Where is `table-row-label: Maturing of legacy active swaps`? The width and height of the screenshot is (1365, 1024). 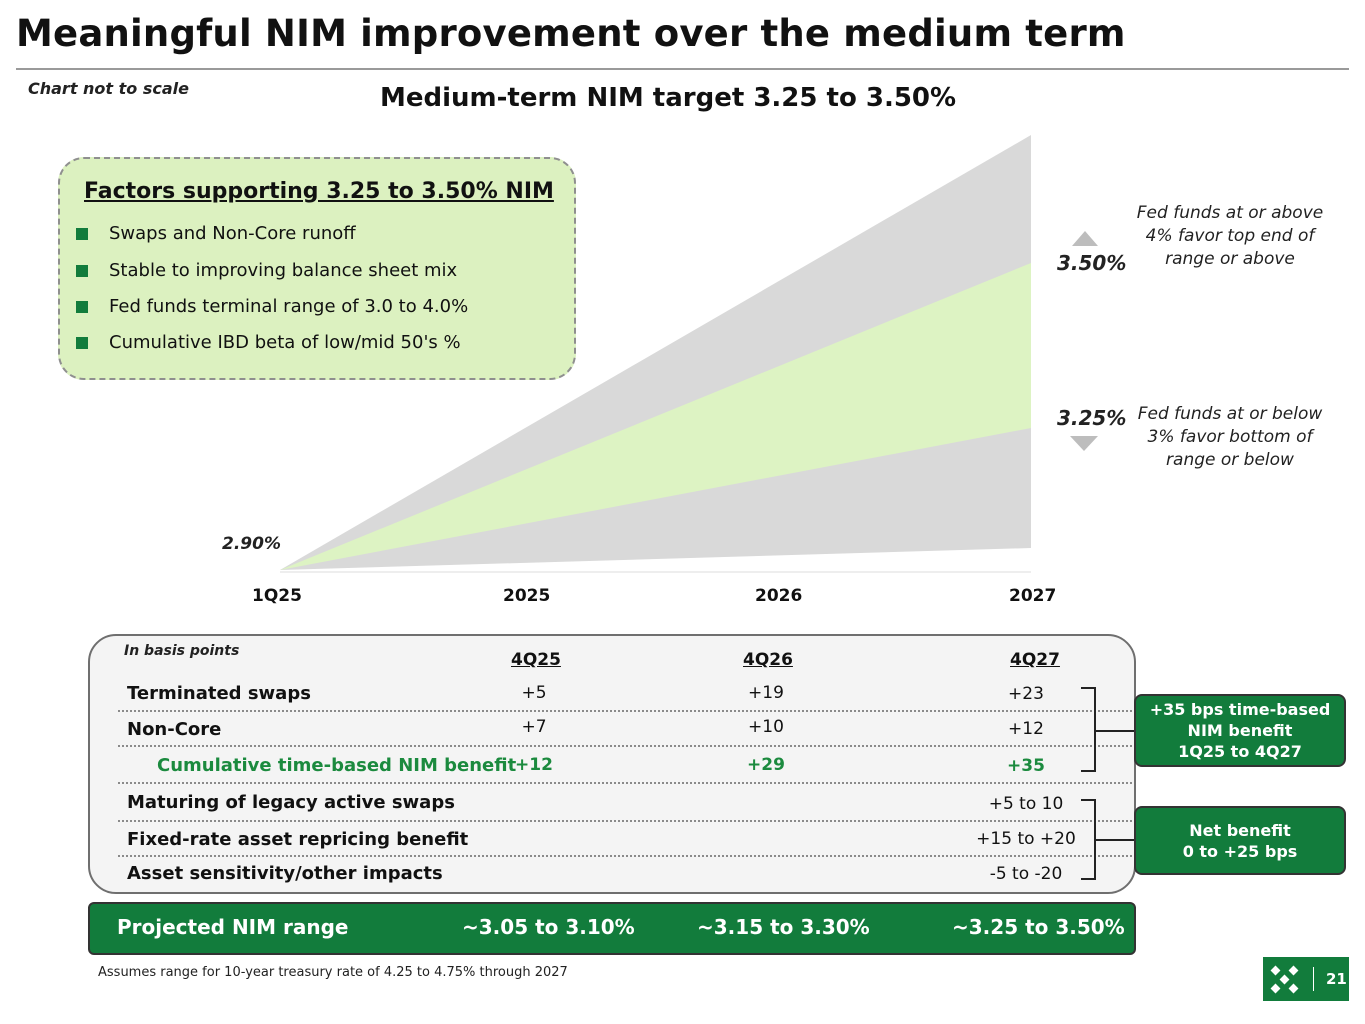 table-row-label: Maturing of legacy active swaps is located at coordinates (291, 802).